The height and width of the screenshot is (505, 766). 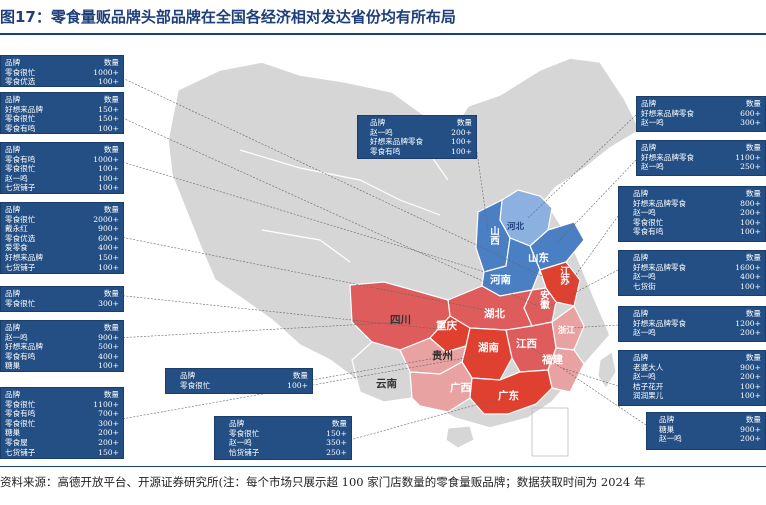 What do you see at coordinates (667, 429) in the screenshot?
I see `brand-name: 糖巢` at bounding box center [667, 429].